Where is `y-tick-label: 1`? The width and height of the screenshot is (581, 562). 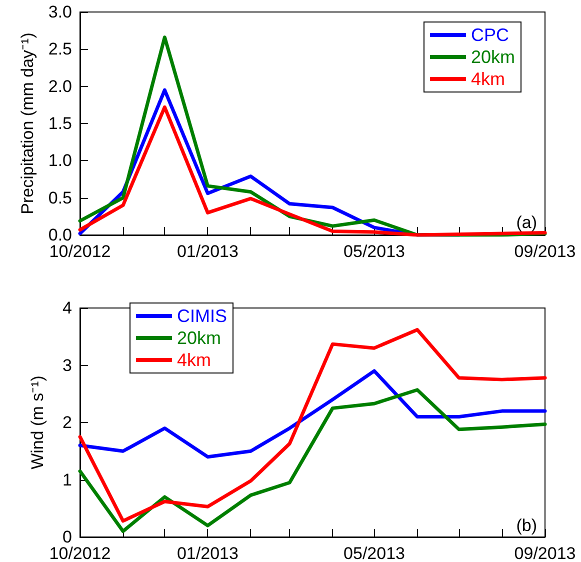
y-tick-label: 1 is located at coordinates (67, 480).